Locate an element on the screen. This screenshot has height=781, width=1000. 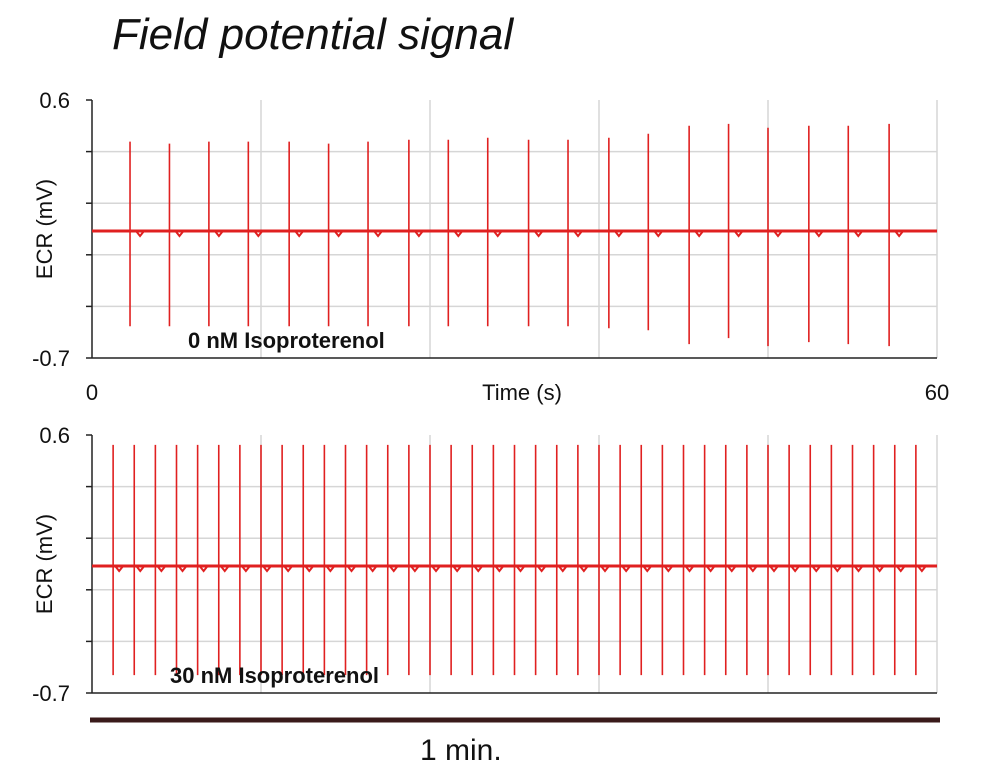
x-tick-label-end: 60 is located at coordinates (937, 392).